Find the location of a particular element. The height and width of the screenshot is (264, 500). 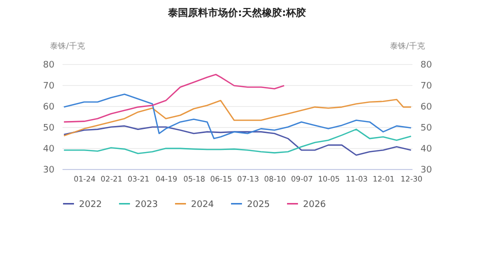

chart-title: 泰国原料市场价:天然橡胶:杯胶 is located at coordinates (236, 13).